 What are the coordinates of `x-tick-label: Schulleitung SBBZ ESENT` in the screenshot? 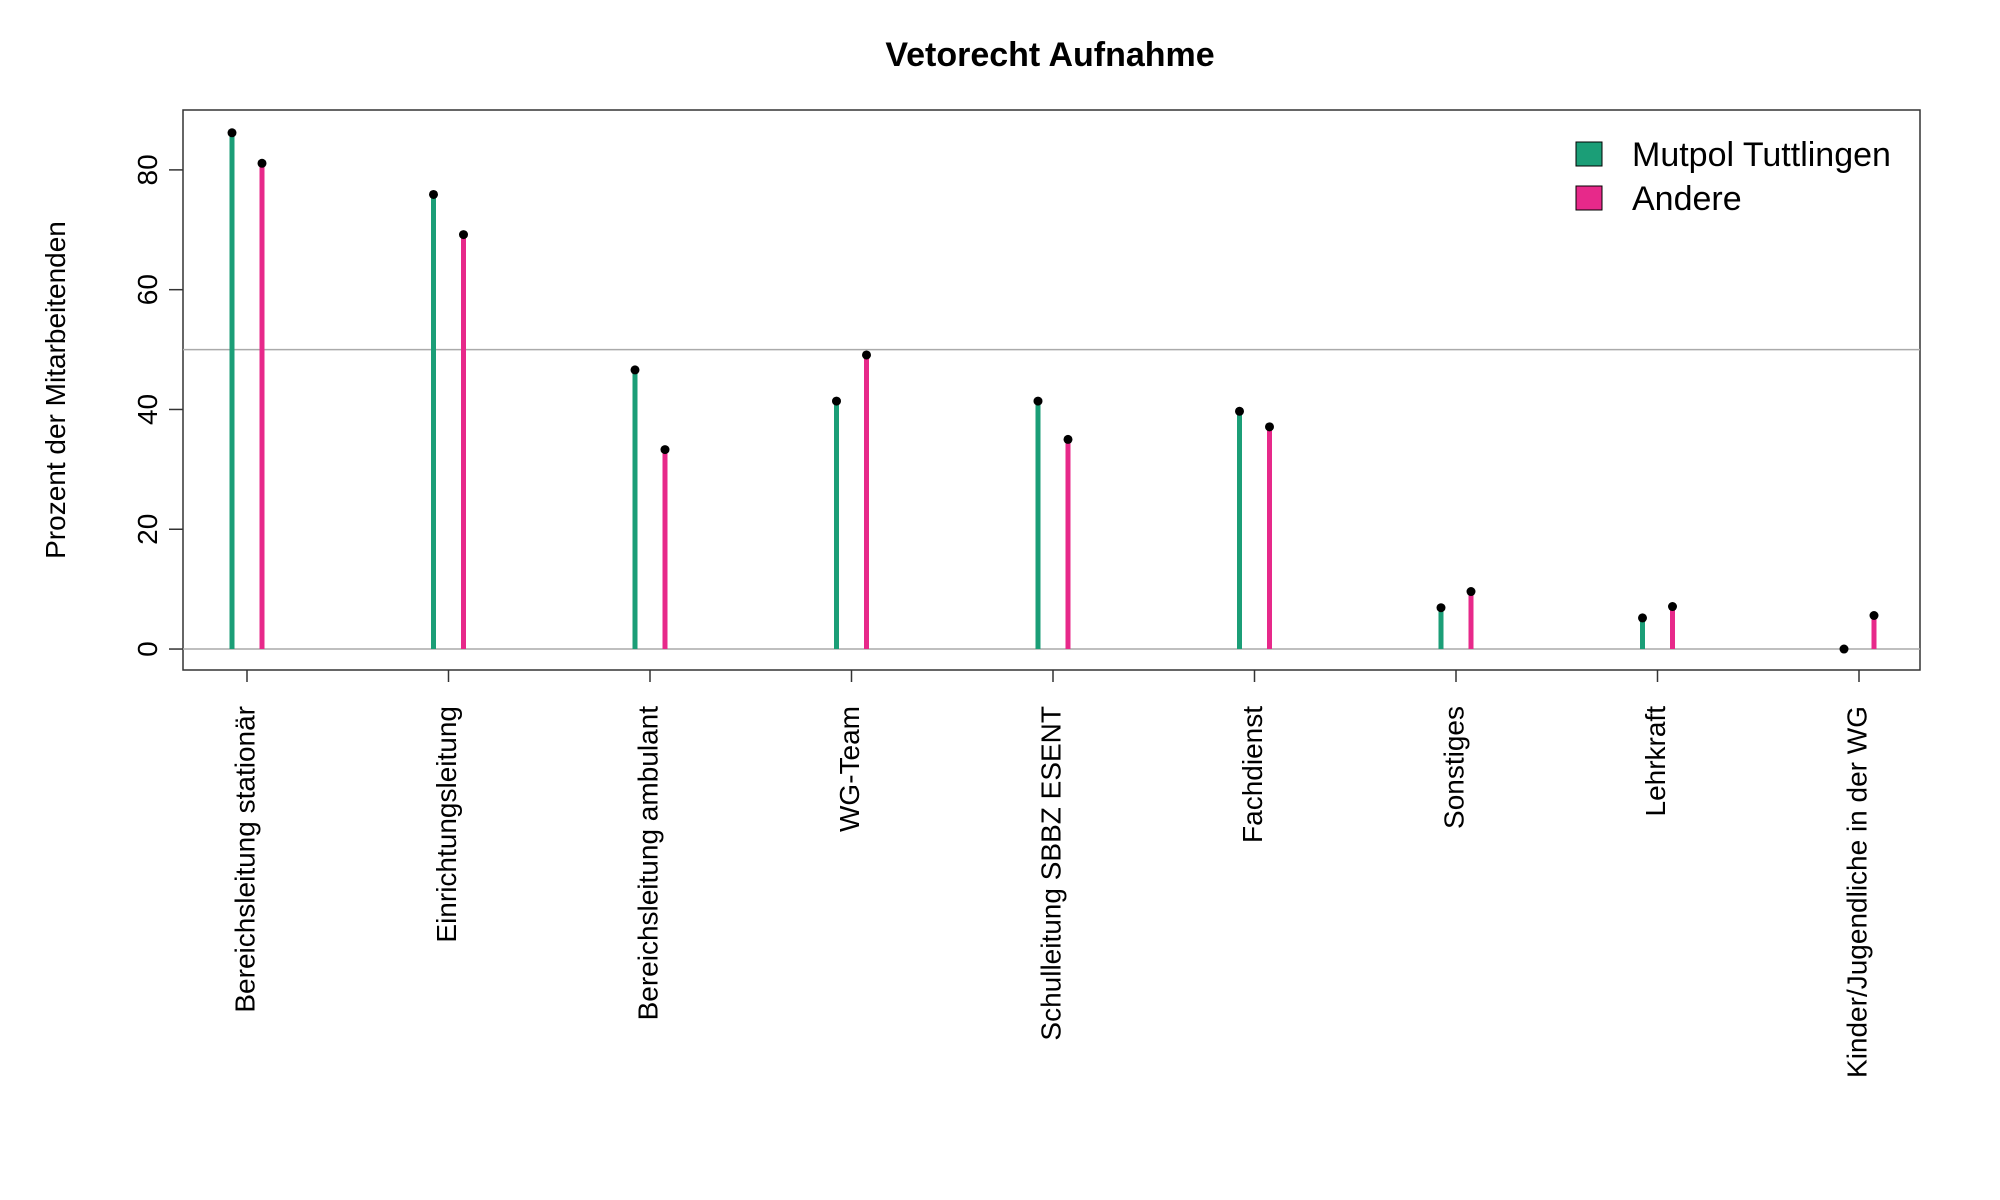 It's located at (1050, 873).